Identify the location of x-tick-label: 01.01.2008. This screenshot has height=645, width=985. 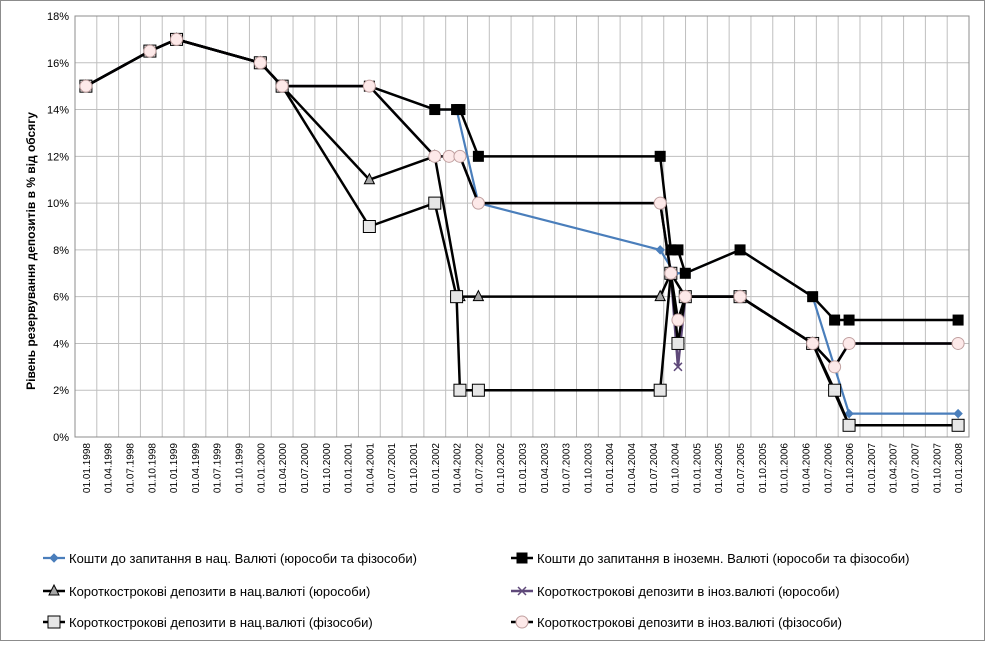
(959, 468).